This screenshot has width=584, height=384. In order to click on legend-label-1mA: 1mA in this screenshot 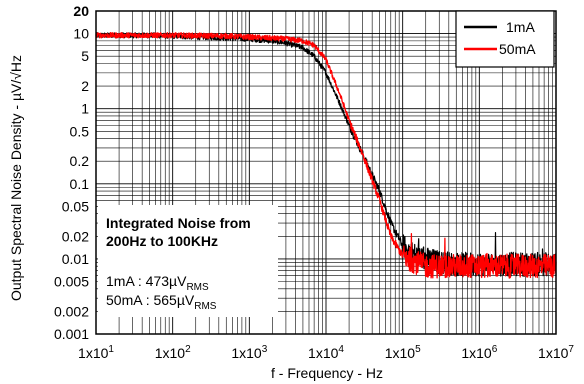, I will do `click(520, 27)`.